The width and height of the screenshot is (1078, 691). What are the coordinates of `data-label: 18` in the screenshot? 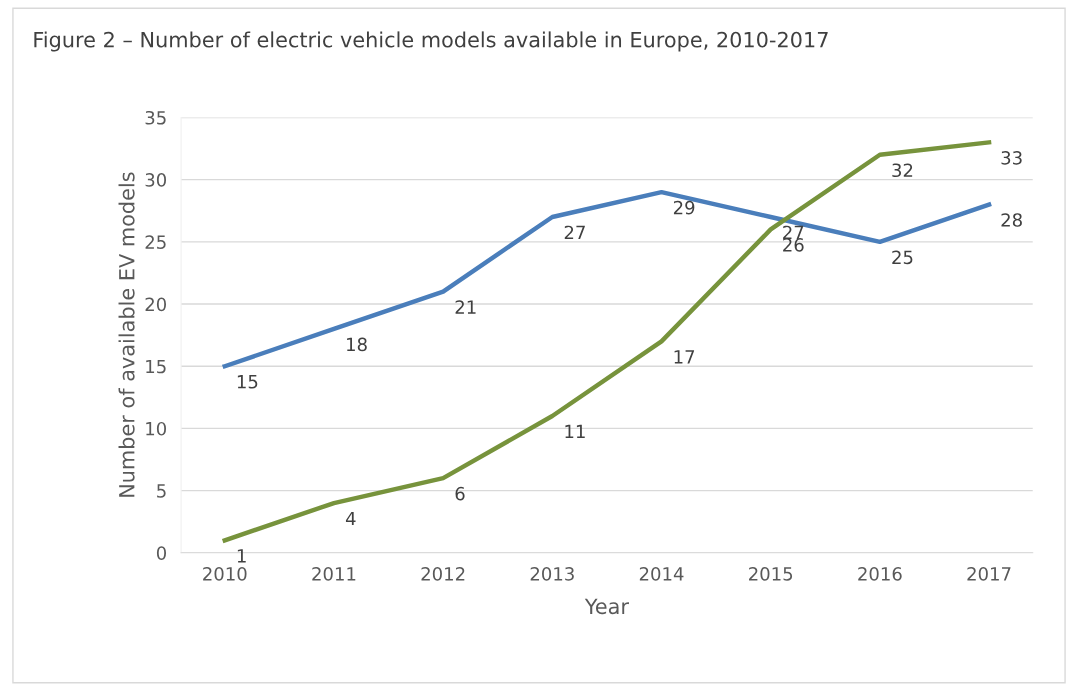 It's located at (357, 344).